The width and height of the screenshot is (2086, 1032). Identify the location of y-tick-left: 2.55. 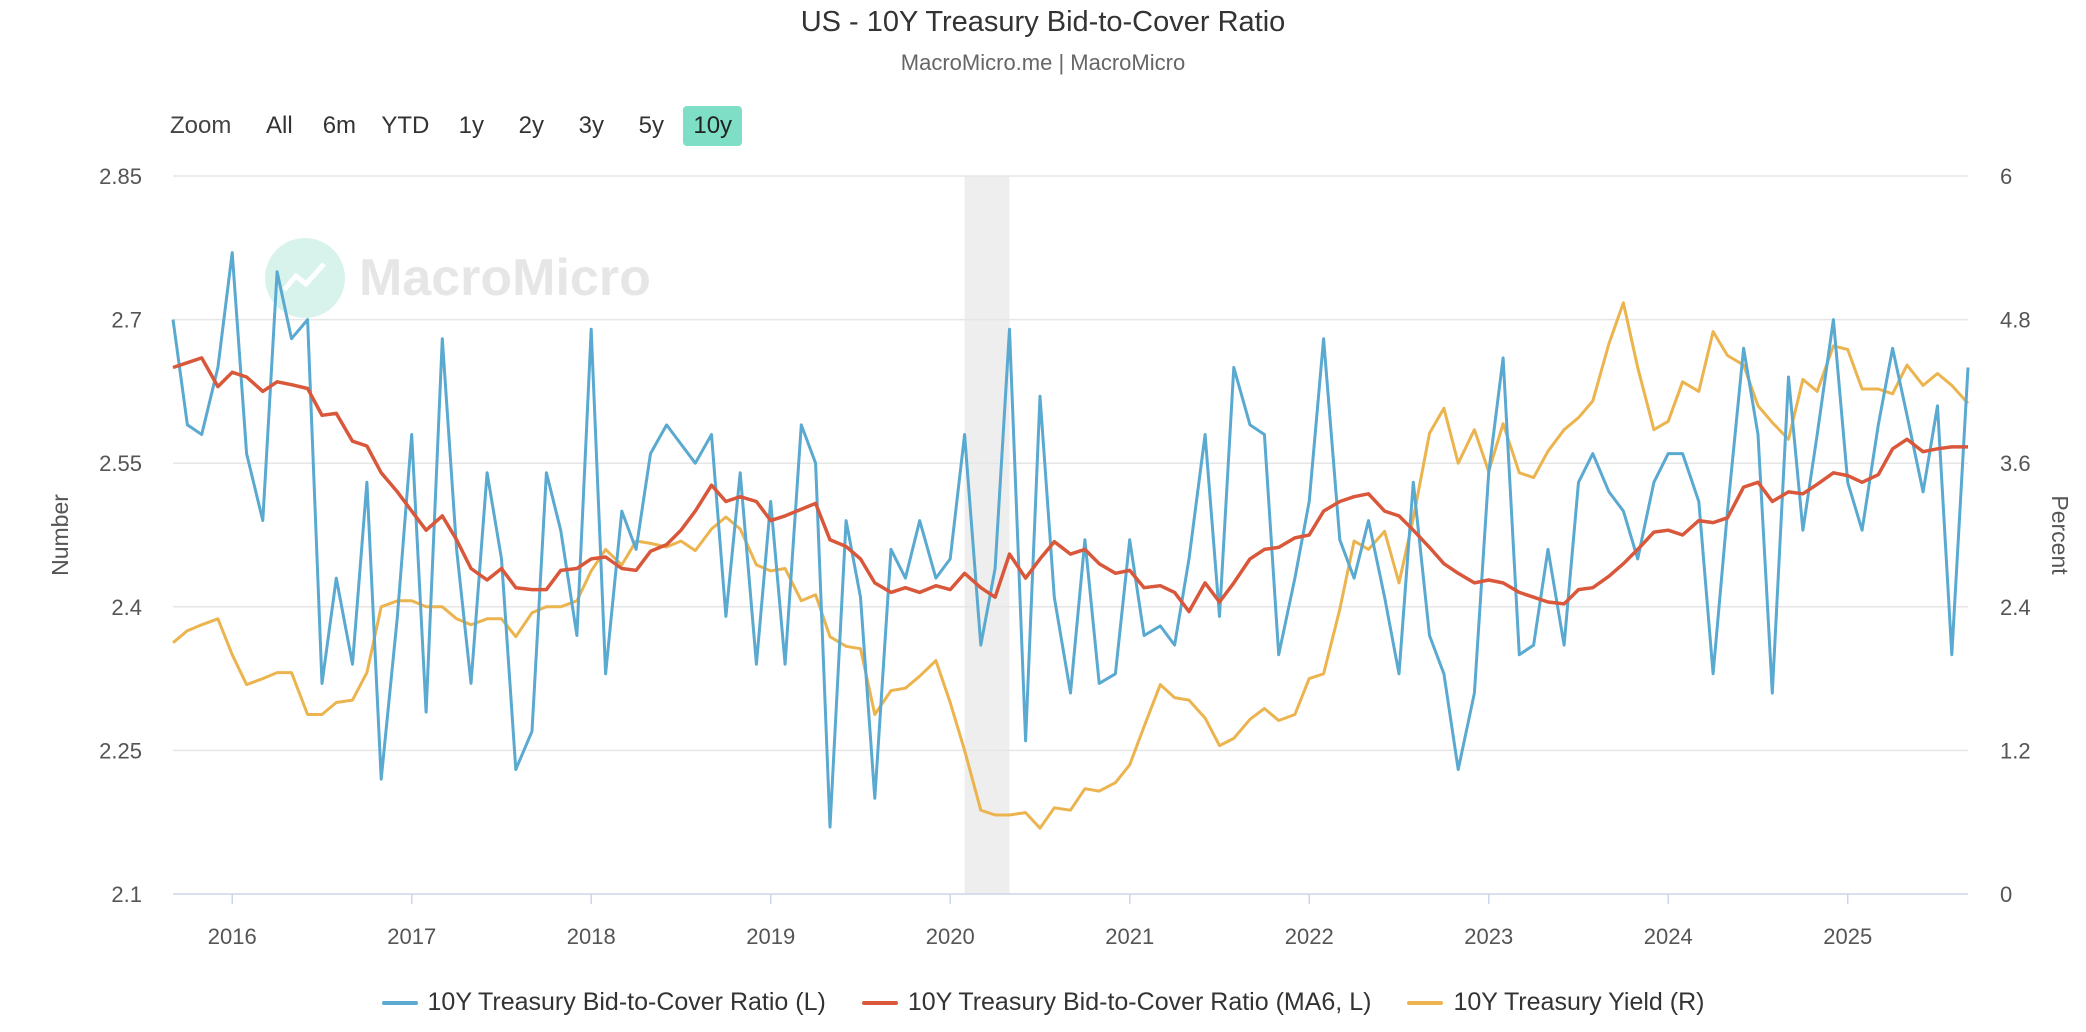
(120, 463).